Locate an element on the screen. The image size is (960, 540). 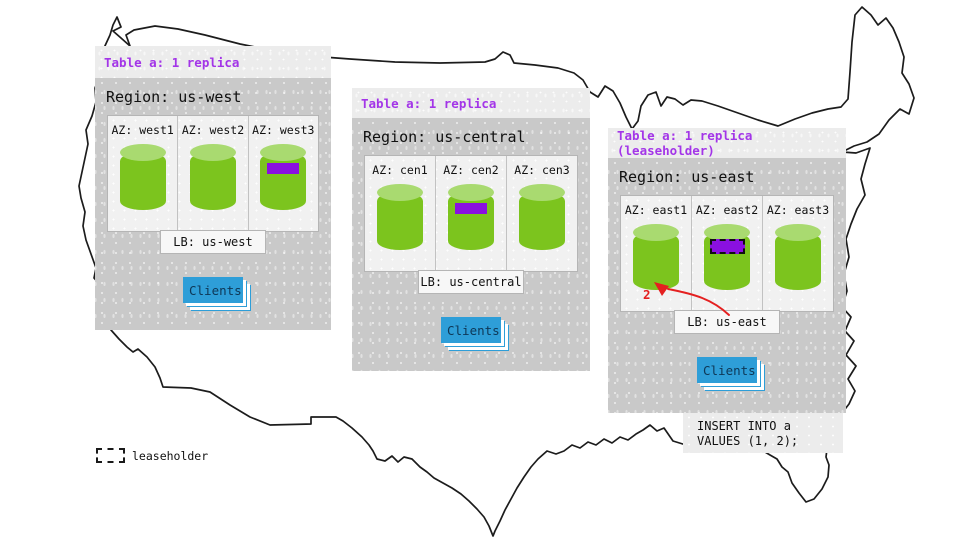
table-replica-label: Table a: 1 replica (leaseholder) is located at coordinates (685, 143).